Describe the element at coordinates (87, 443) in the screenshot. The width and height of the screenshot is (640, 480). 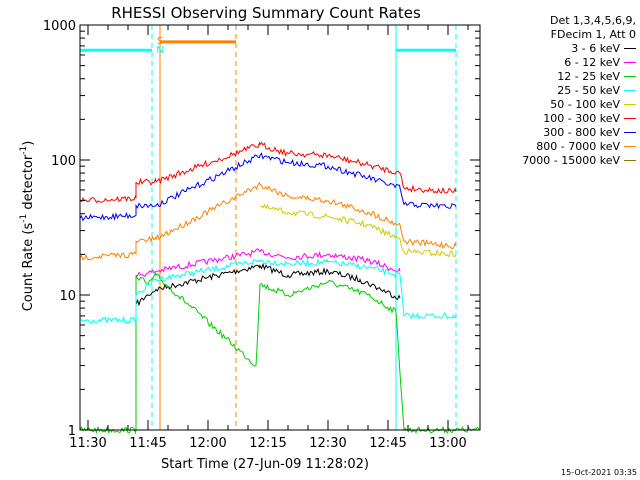
I see `x-tick-label: 11:30` at that location.